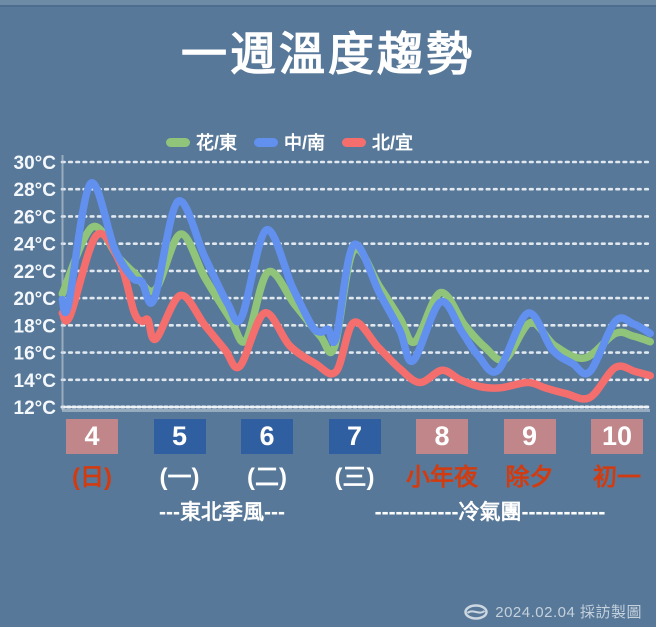 Image resolution: width=656 pixels, height=627 pixels. What do you see at coordinates (617, 477) in the screenshot?
I see `weekday-label-10: 初一` at bounding box center [617, 477].